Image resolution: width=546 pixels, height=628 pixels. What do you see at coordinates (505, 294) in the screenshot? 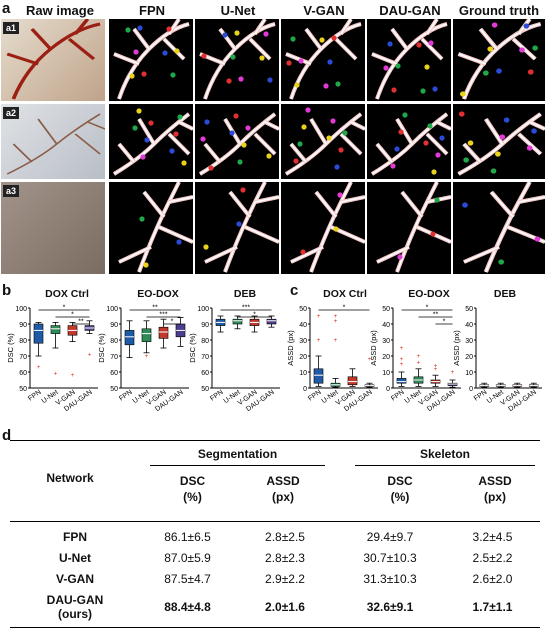
I see `chart-c3-title: DEB` at bounding box center [505, 294].